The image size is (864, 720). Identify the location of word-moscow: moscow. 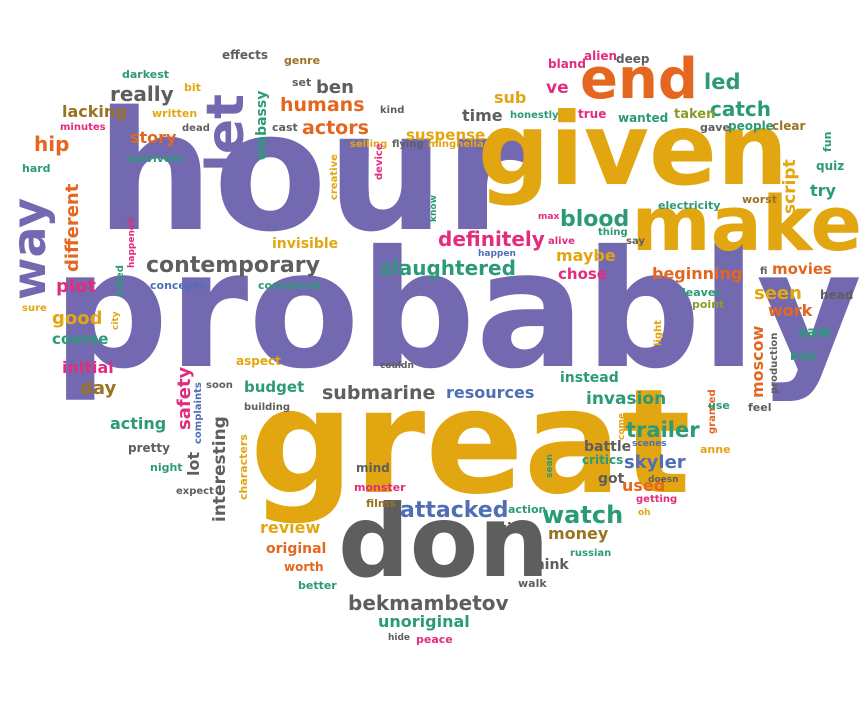
(757, 361).